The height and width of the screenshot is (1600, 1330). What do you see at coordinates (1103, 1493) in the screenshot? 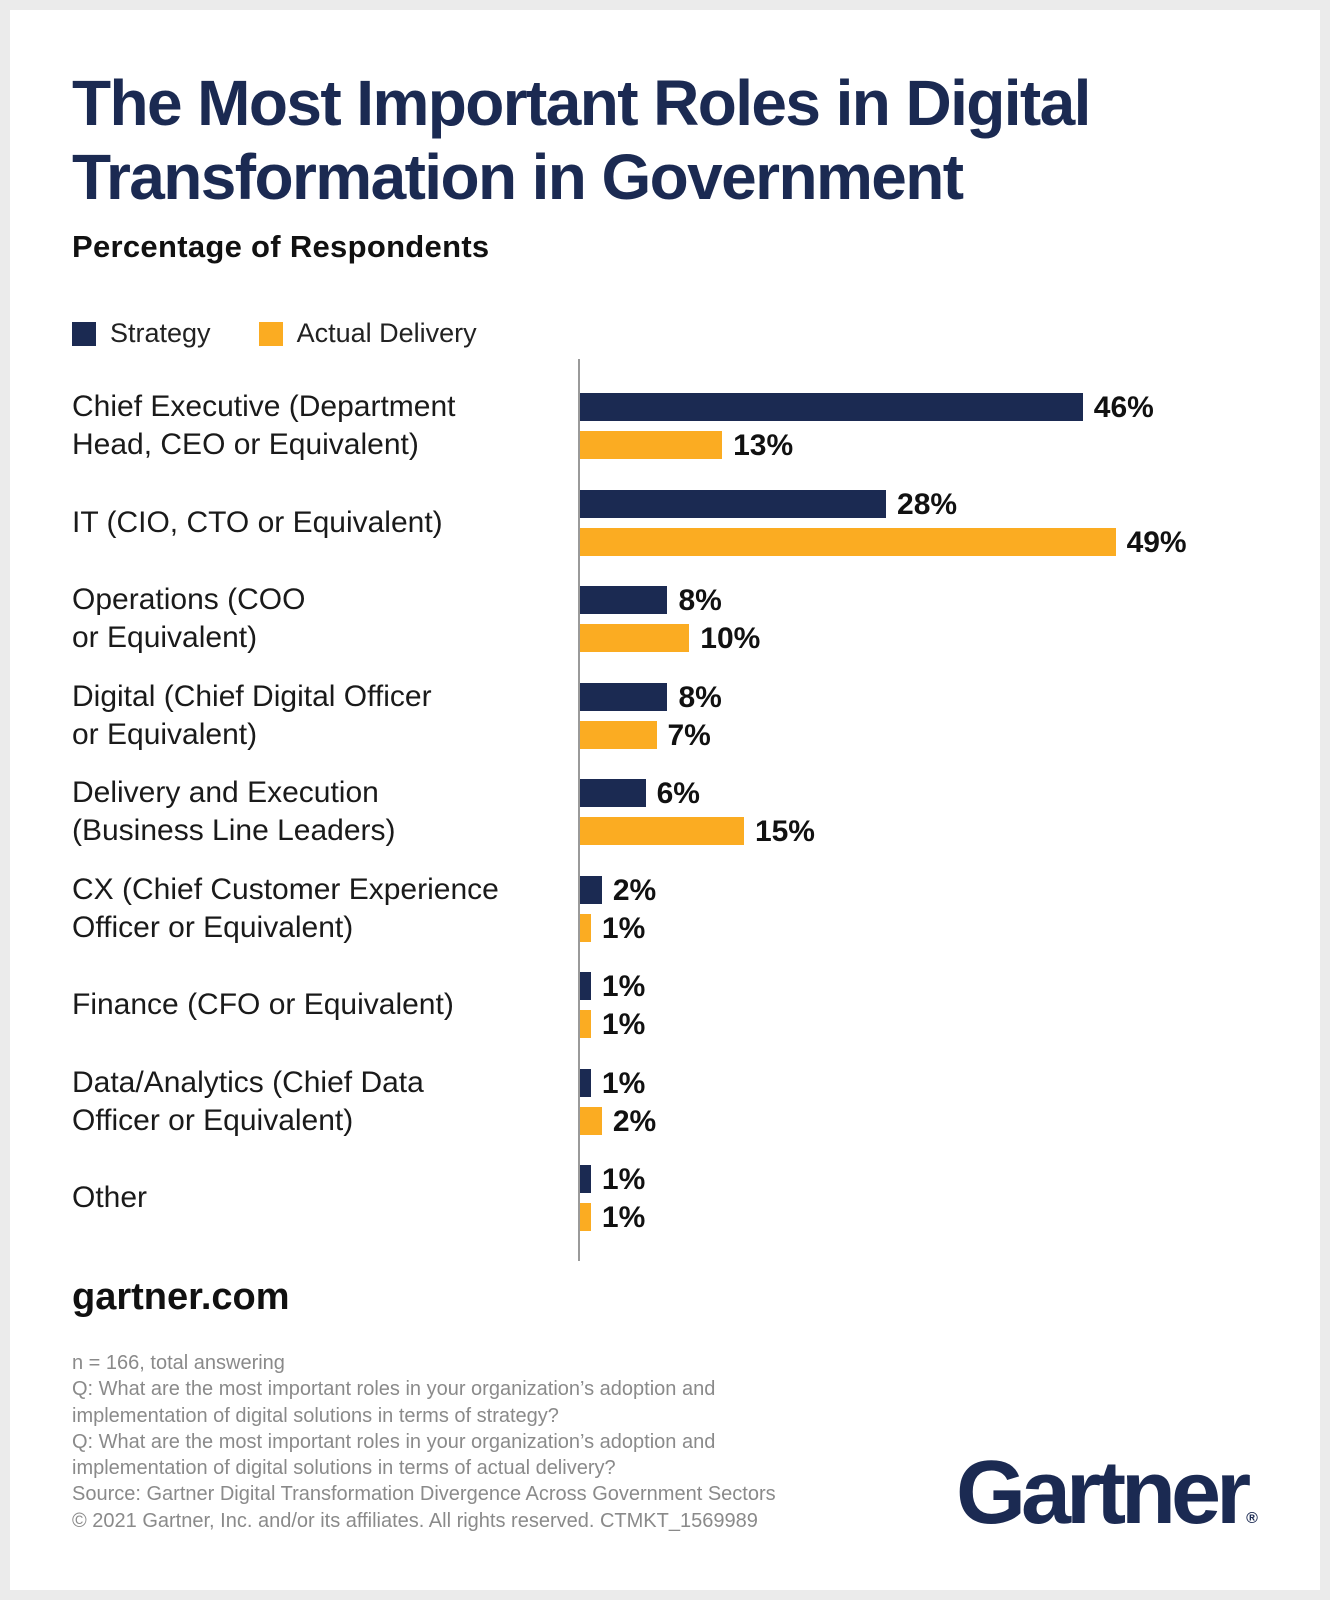
I see `logo-text: Gartner` at bounding box center [1103, 1493].